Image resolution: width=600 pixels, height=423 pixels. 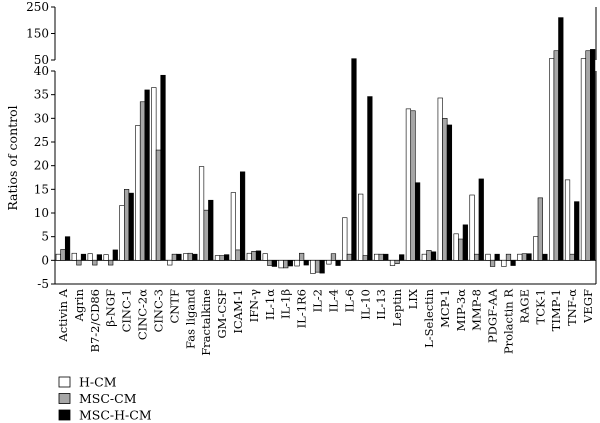 I want to click on x-tick-label: Fas ligand, so click(x=190, y=318).